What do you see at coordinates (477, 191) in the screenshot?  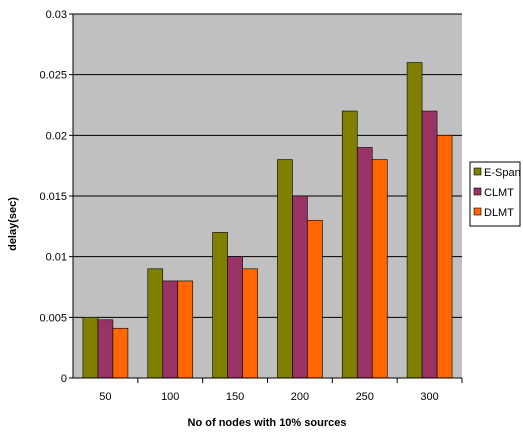 I see `legend-swatch-clmt` at bounding box center [477, 191].